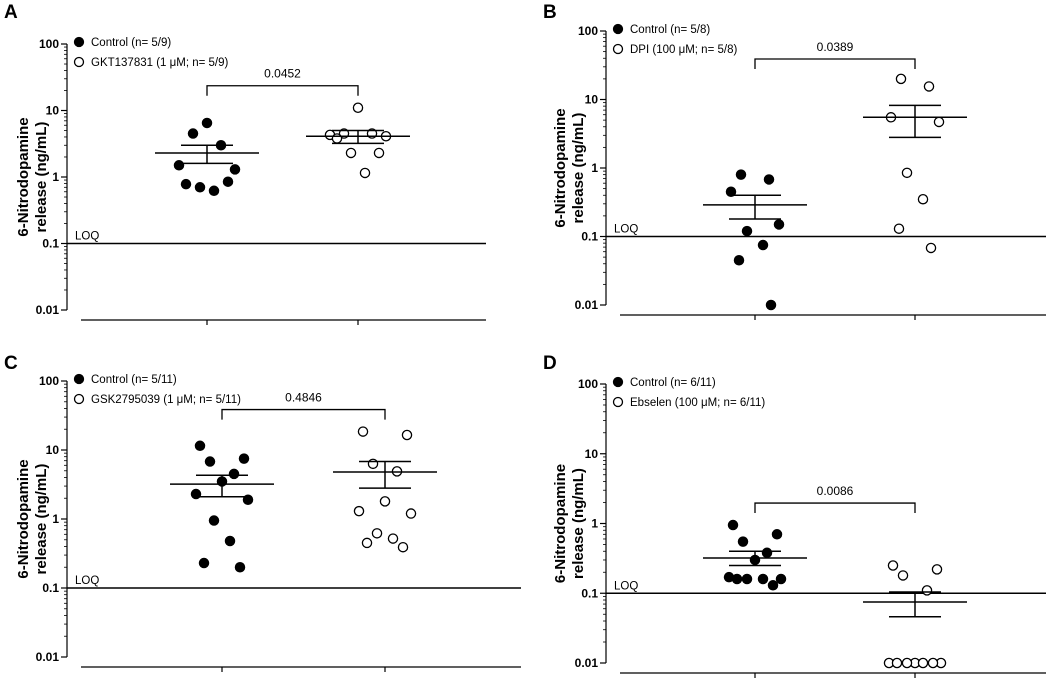 The width and height of the screenshot is (1052, 685). Describe the element at coordinates (550, 12) in the screenshot. I see `panel-letter: B` at that location.